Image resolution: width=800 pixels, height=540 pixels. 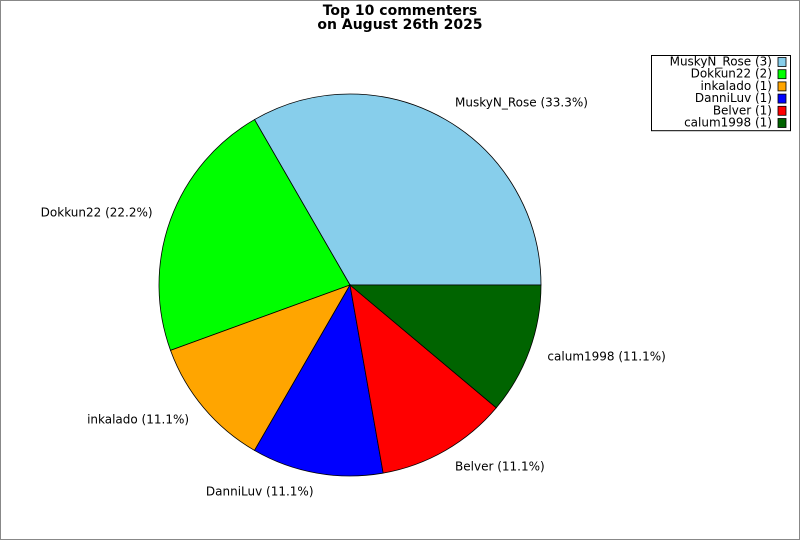 I want to click on slice-label: Belver (11.1%), so click(x=500, y=466).